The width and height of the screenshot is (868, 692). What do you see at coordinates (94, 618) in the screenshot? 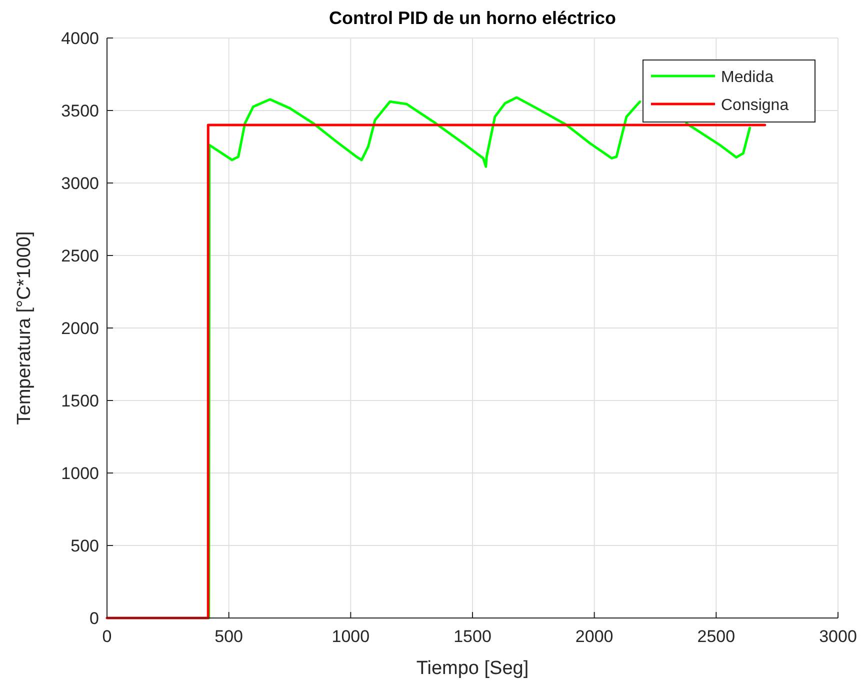
I see `y-tick-label: 0` at bounding box center [94, 618].